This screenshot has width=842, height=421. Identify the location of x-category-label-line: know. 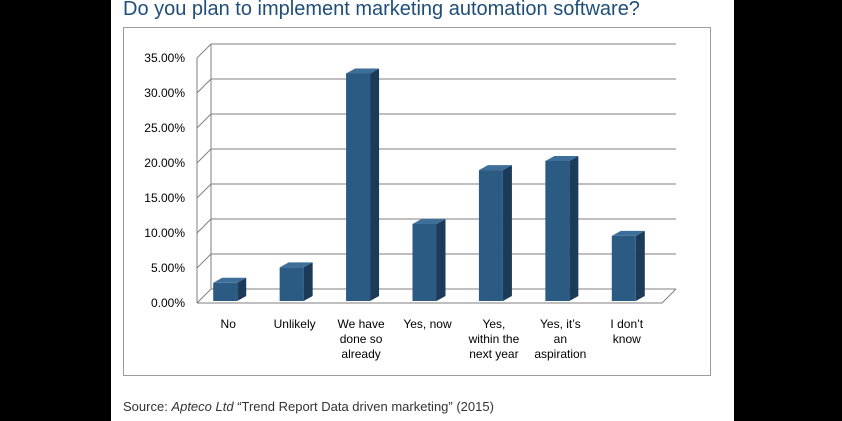
(627, 339).